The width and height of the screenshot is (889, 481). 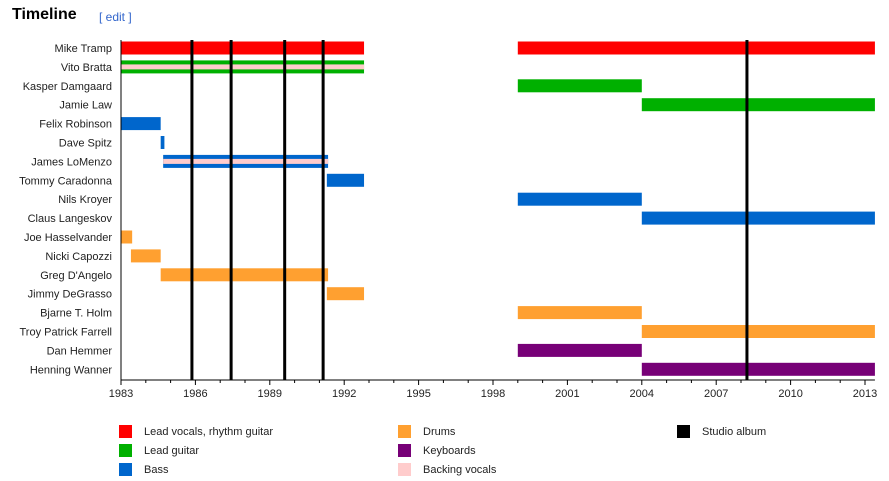 I want to click on swatch-guitar, so click(x=125, y=450).